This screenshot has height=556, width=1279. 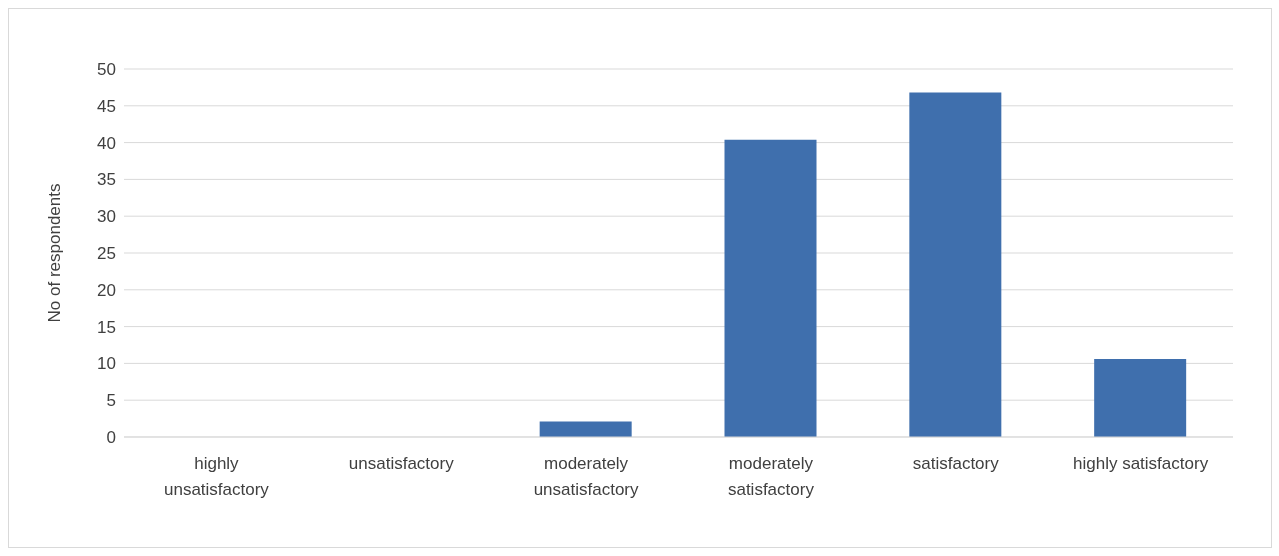 I want to click on y-axis-title: No of respondents, so click(x=55, y=253).